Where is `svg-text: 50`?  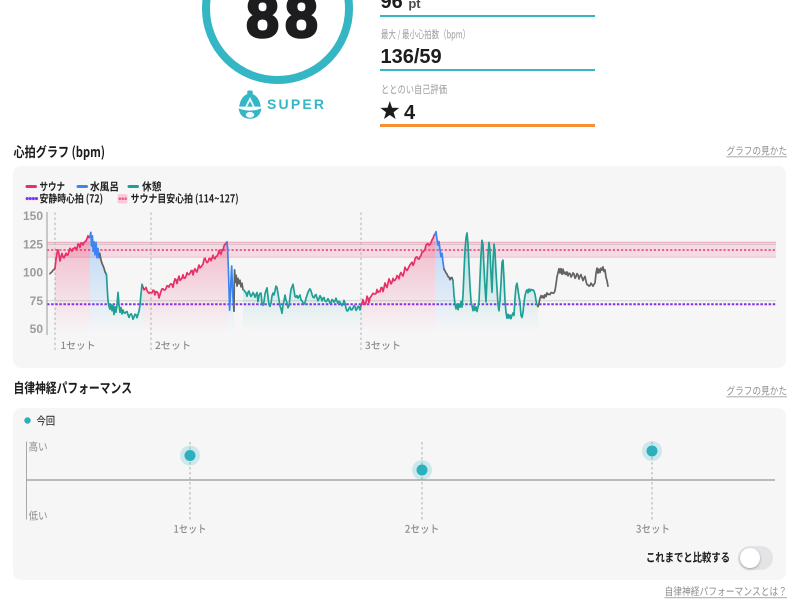 svg-text: 50 is located at coordinates (37, 329).